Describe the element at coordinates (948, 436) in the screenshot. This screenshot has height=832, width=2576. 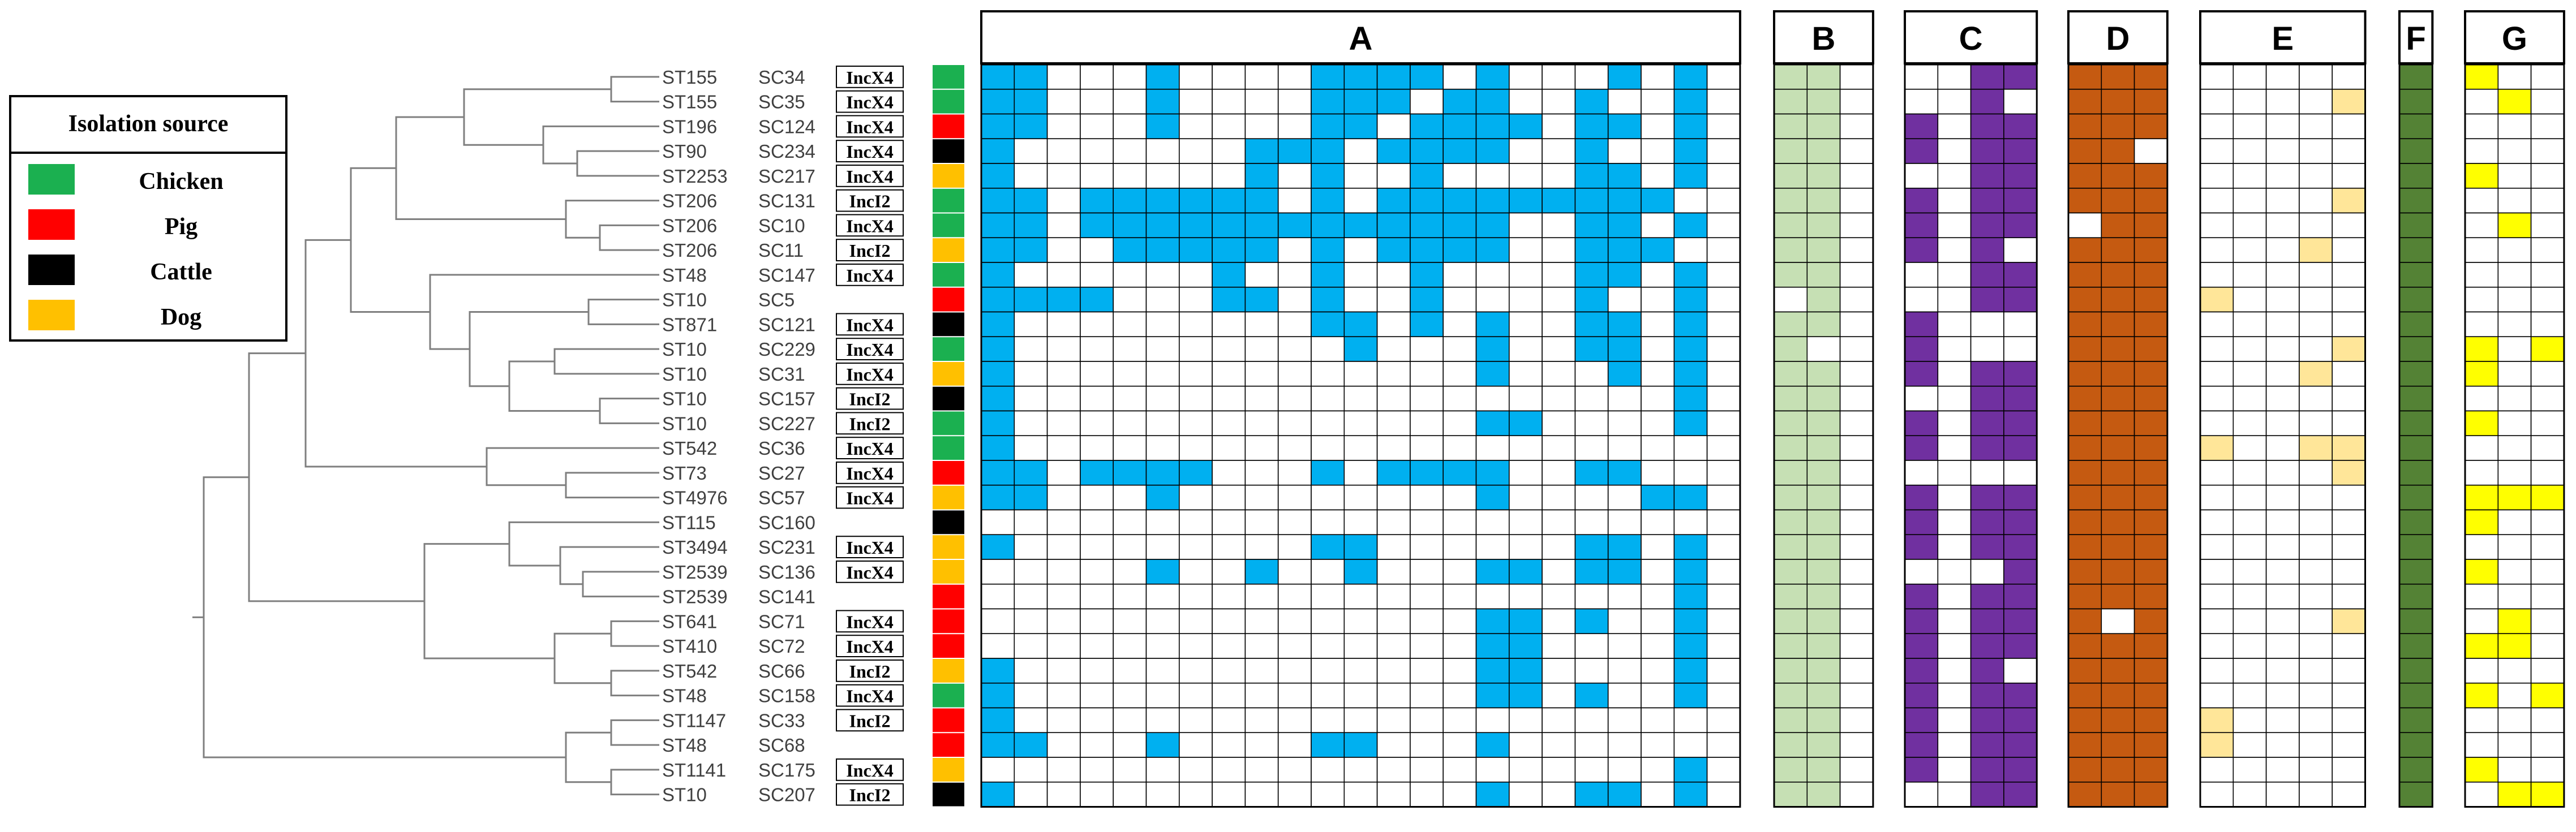
I see `source-color-column` at that location.